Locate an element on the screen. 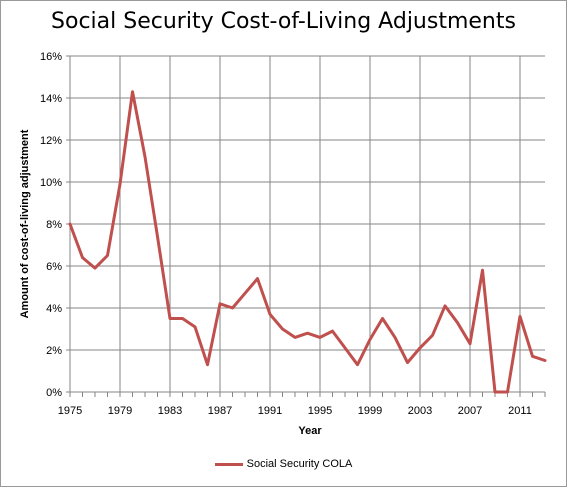 The height and width of the screenshot is (487, 567). x-tick-label: 1975 is located at coordinates (70, 411).